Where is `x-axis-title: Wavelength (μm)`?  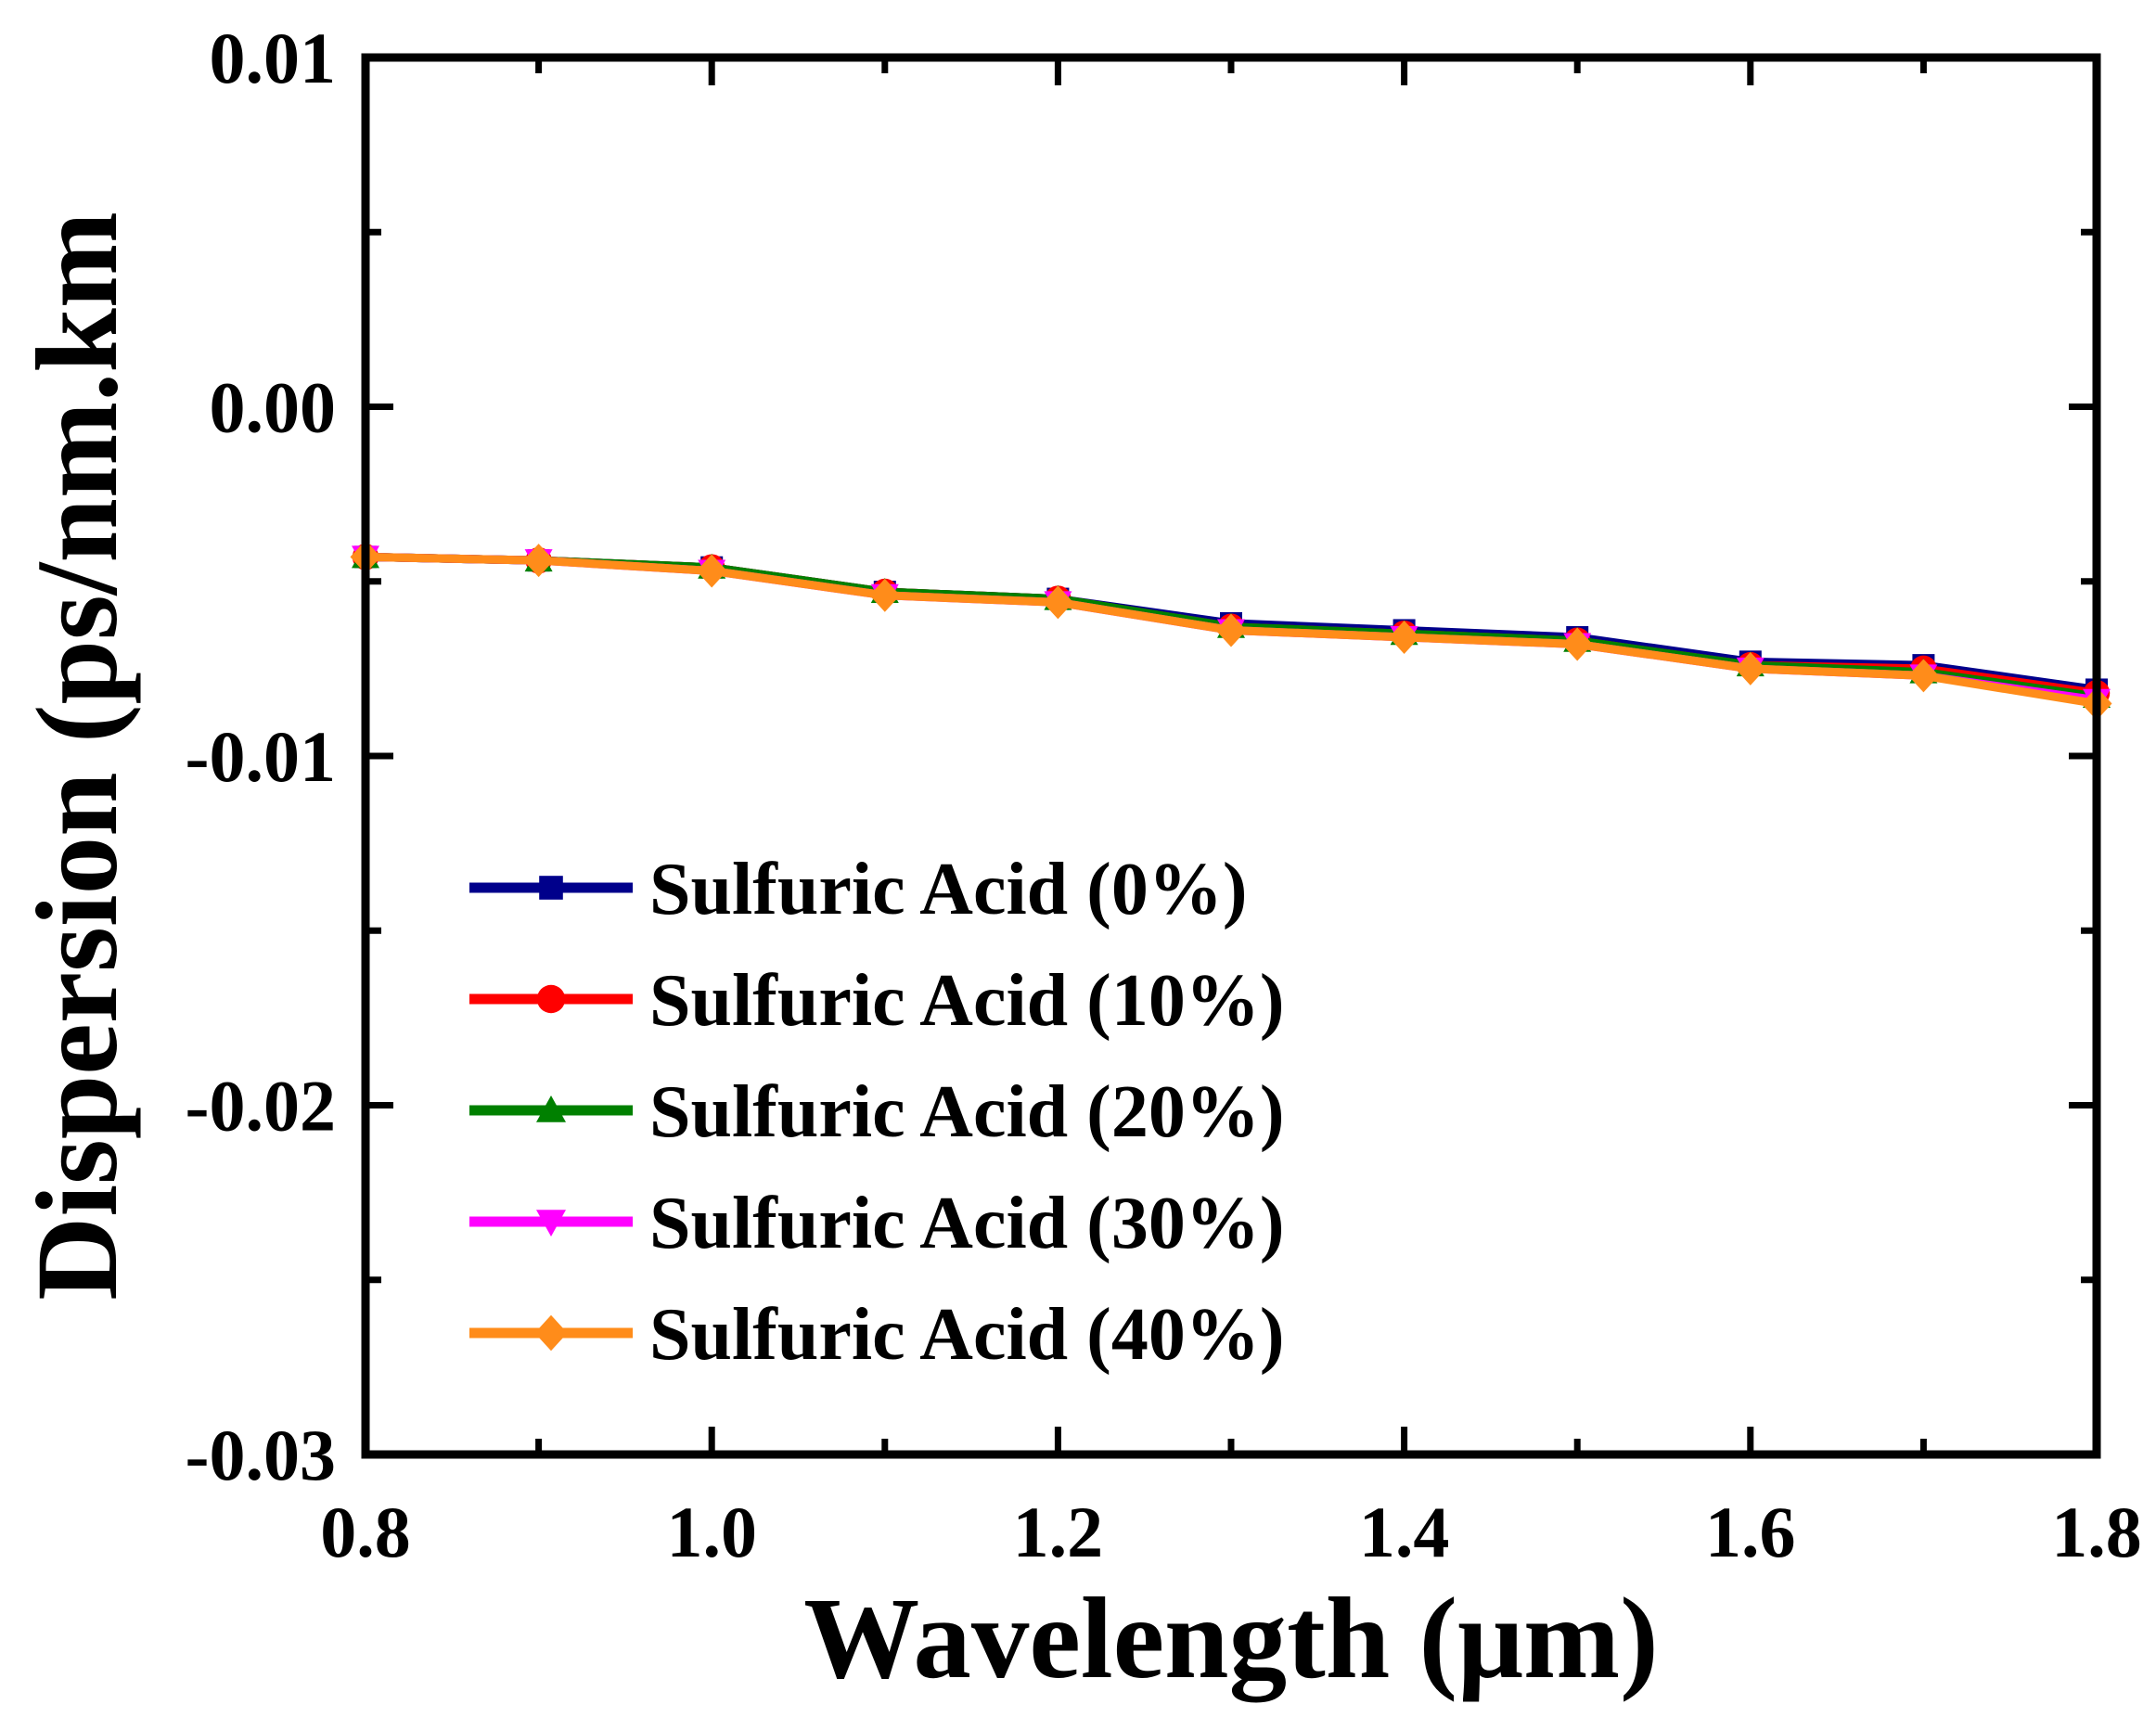 x-axis-title: Wavelength (μm) is located at coordinates (1230, 1639).